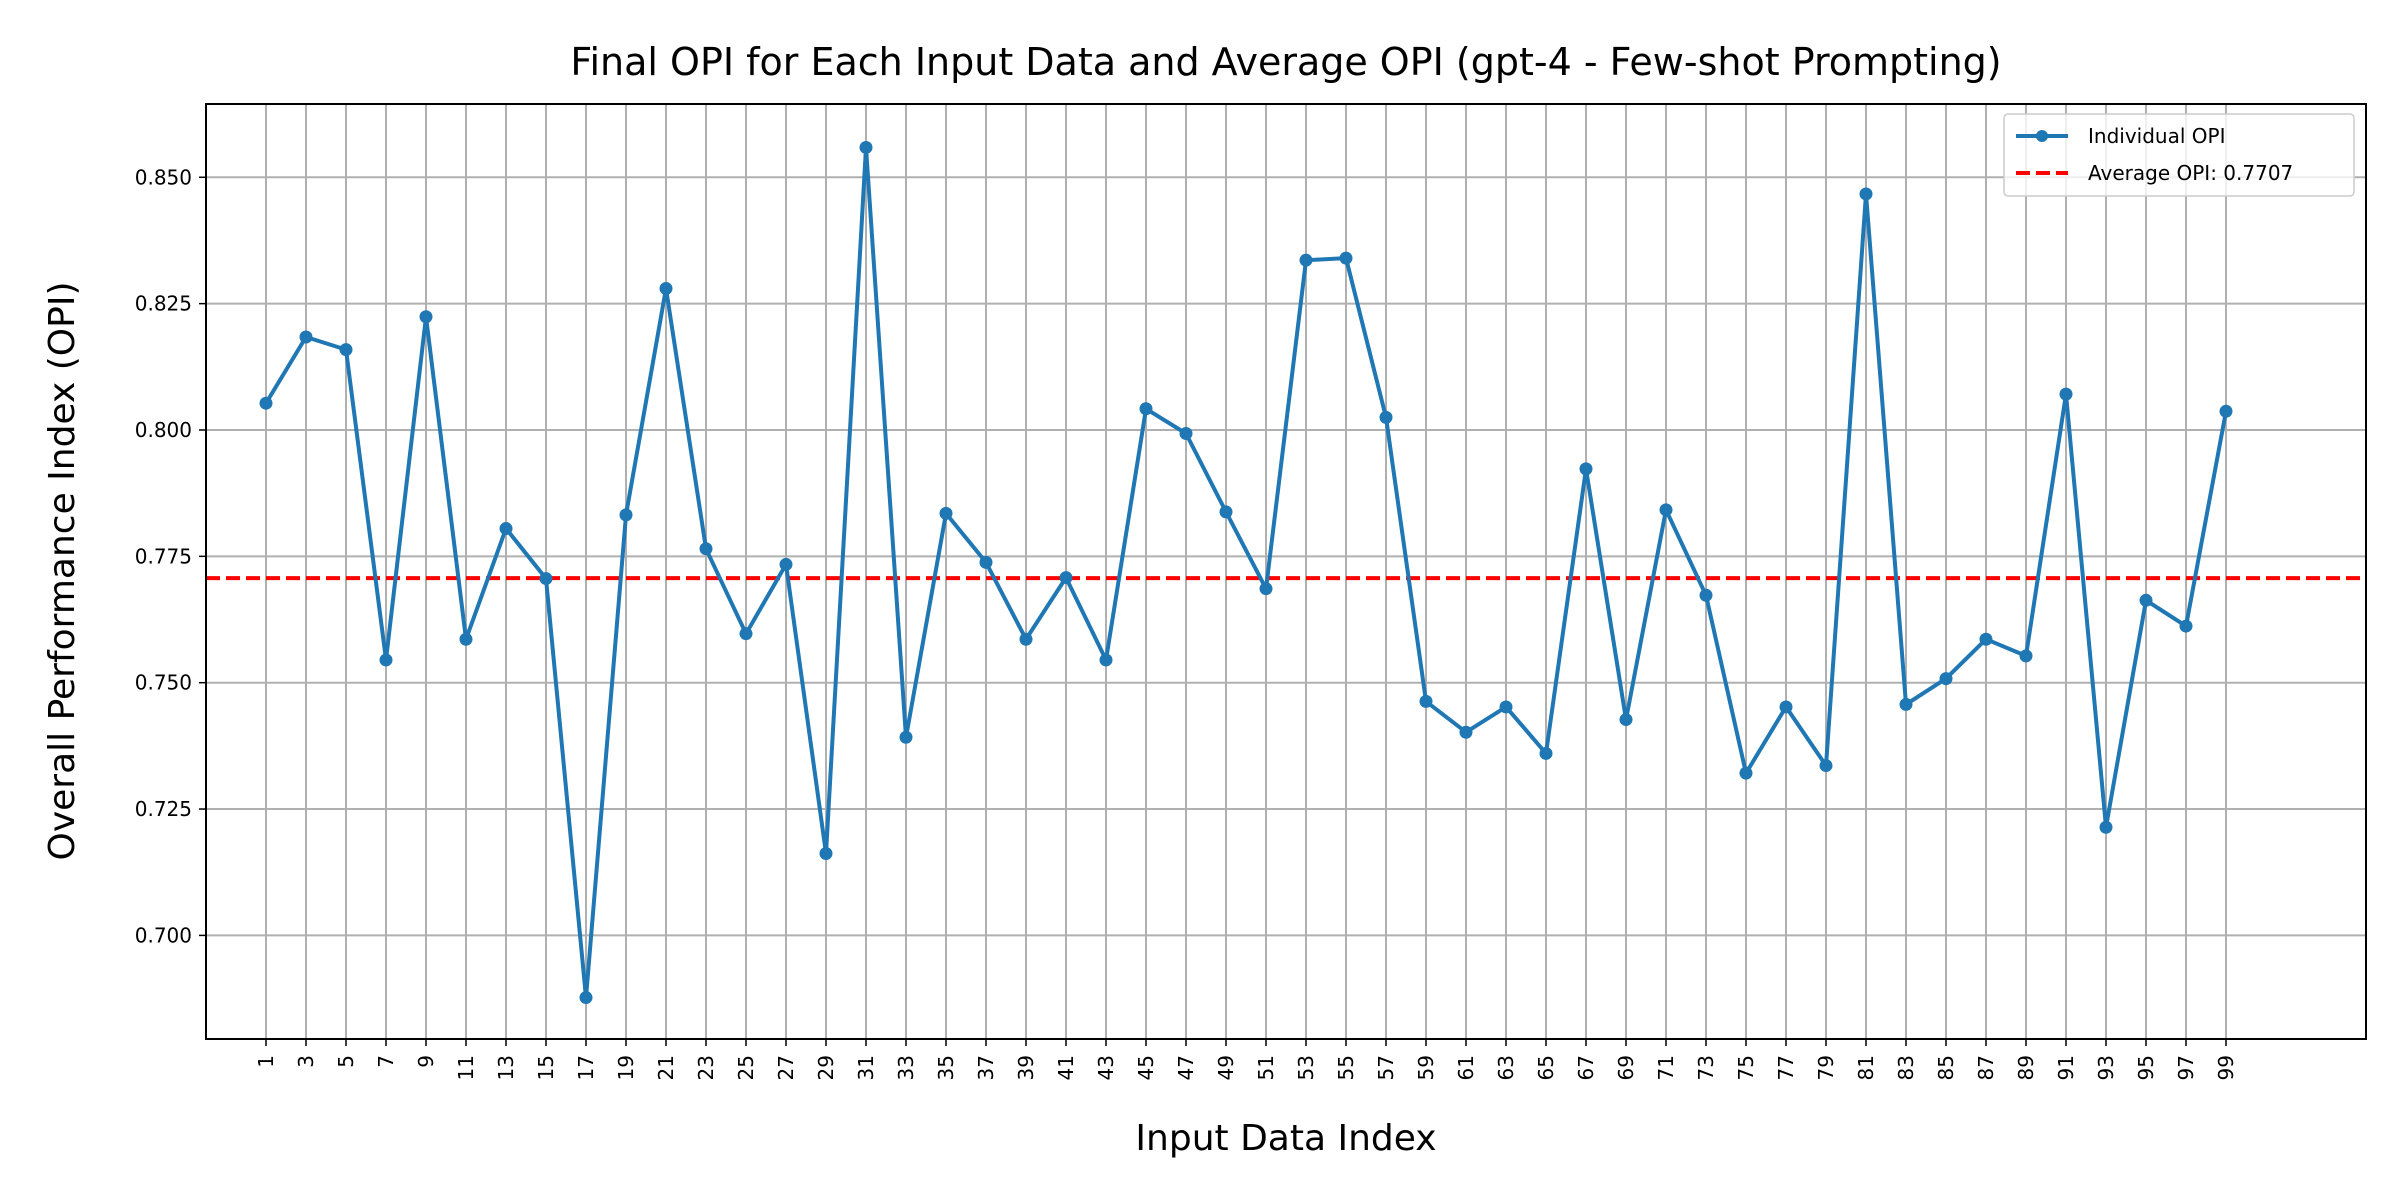 Image resolution: width=2400 pixels, height=1200 pixels. Describe the element at coordinates (1426, 1067) in the screenshot. I see `x-tick-label: 59` at that location.